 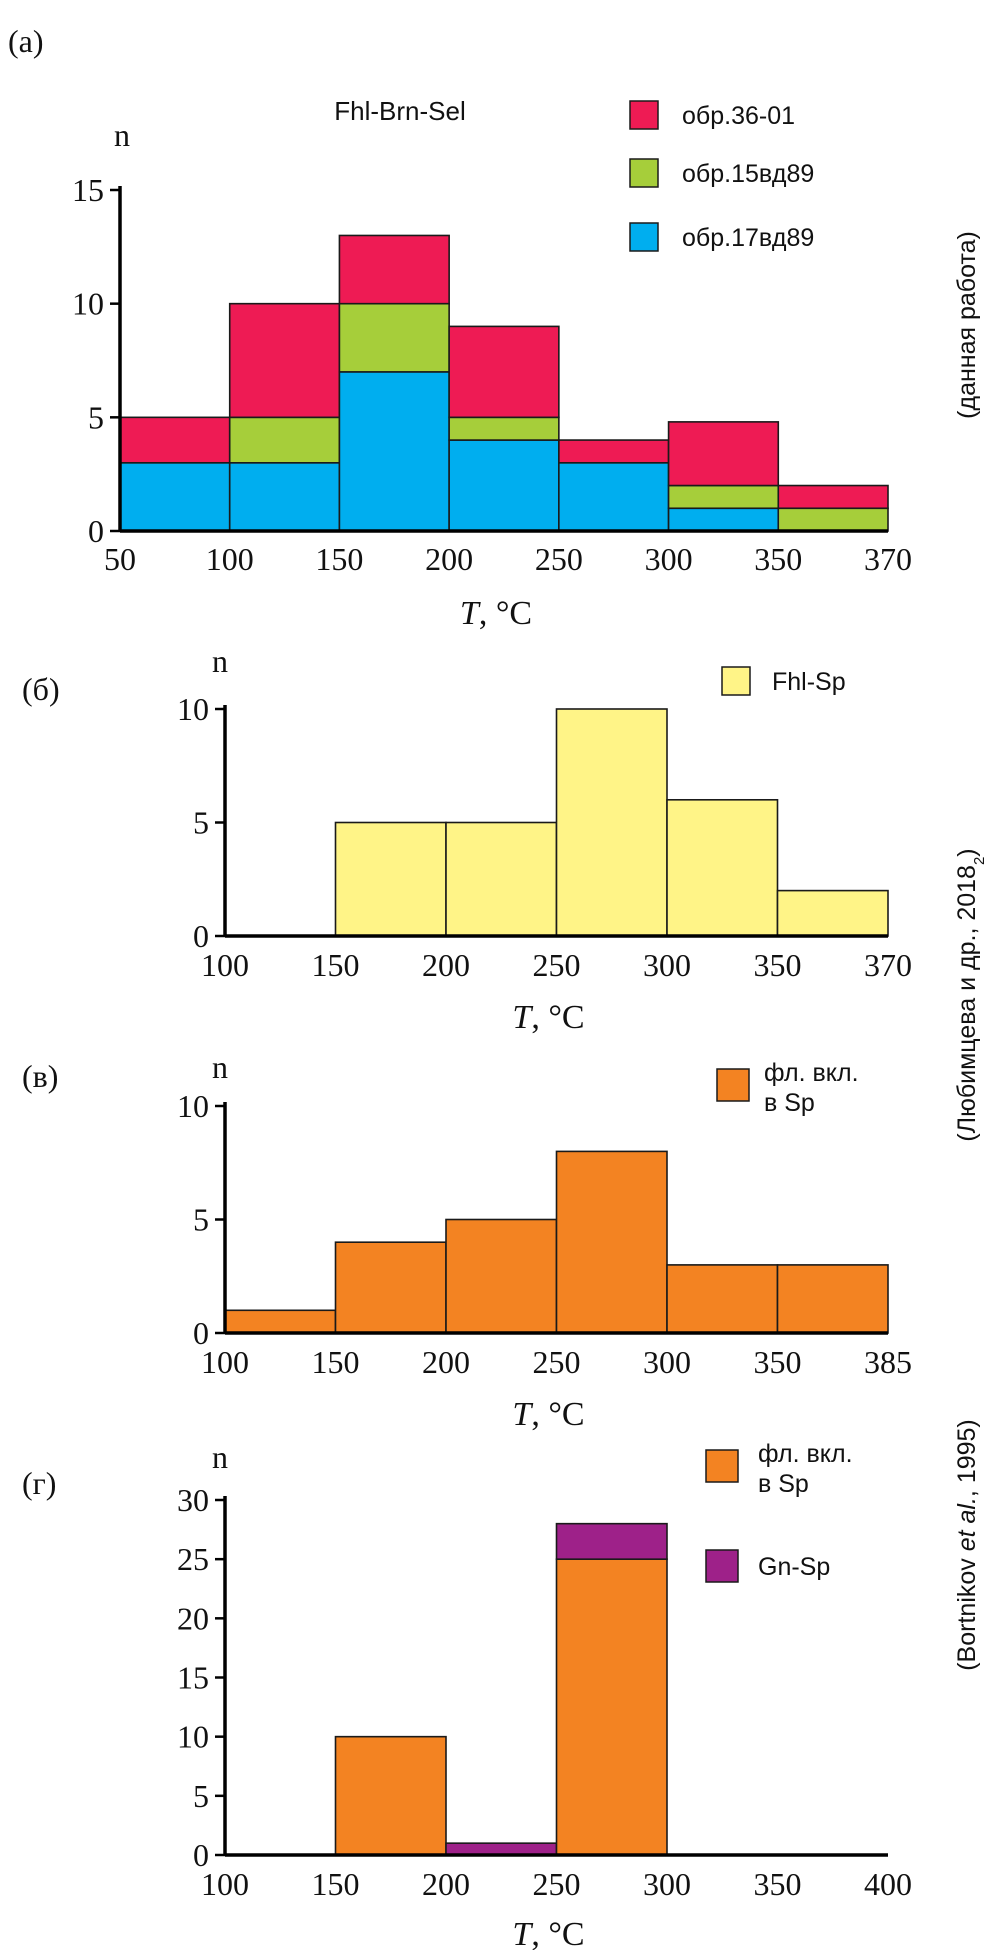 What do you see at coordinates (811, 1073) in the screenshot?
I see `legend-text-line-c-0-0: фл. вкл.` at bounding box center [811, 1073].